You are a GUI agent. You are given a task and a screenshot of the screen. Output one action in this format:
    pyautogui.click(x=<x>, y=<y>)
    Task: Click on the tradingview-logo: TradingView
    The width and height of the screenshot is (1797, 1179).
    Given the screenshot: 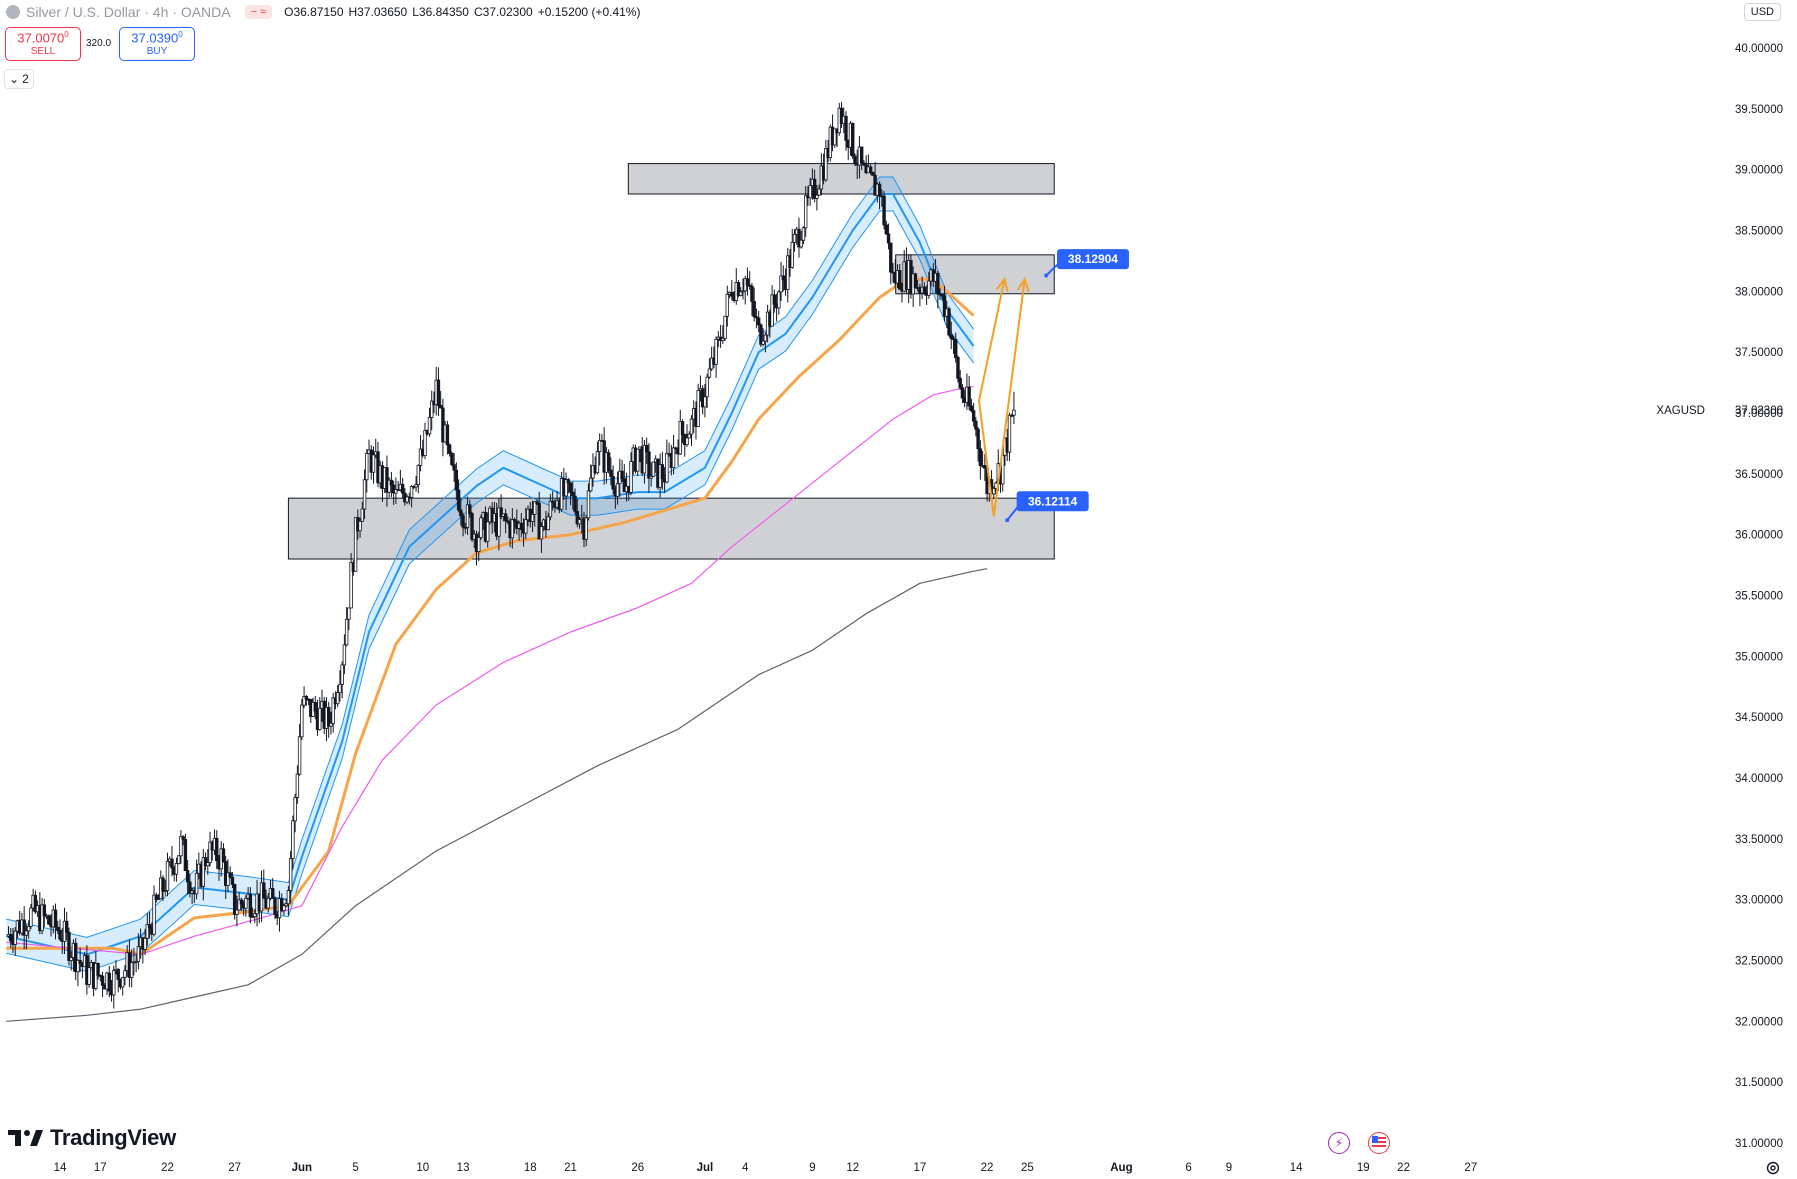 What is the action you would take?
    pyautogui.click(x=92, y=1138)
    